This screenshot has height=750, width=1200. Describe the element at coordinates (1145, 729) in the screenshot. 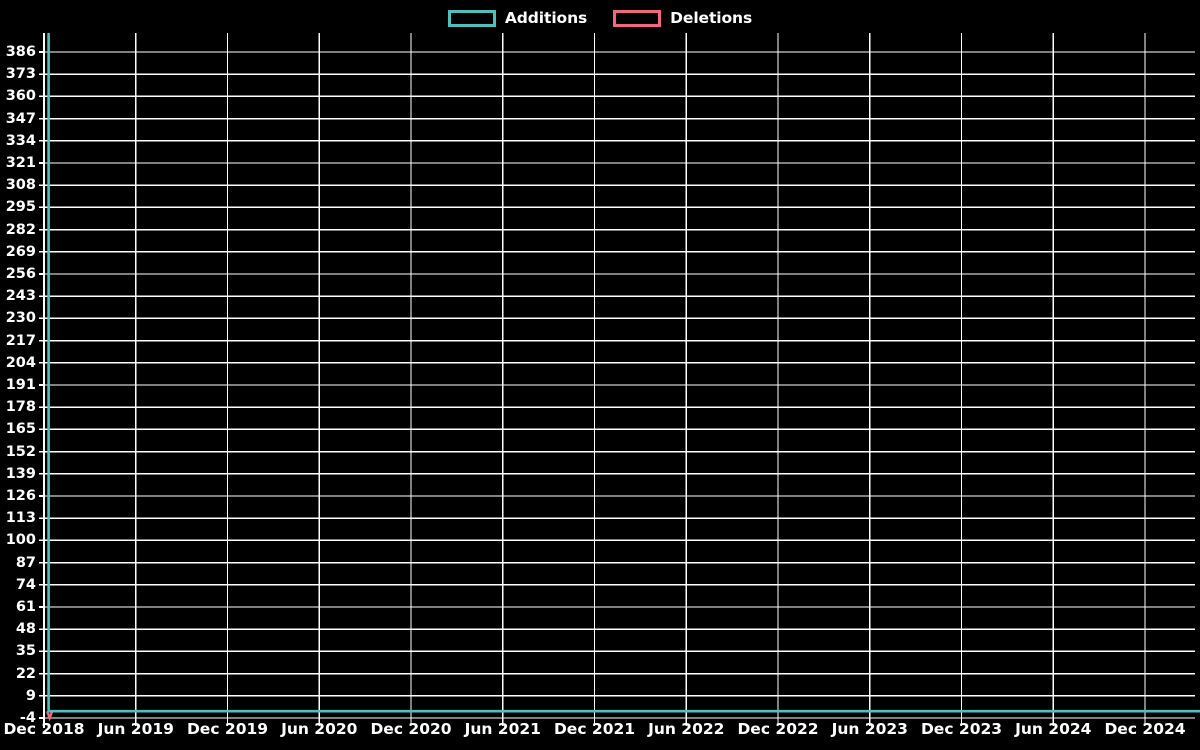

I see `x-tick-label: Dec 2024` at that location.